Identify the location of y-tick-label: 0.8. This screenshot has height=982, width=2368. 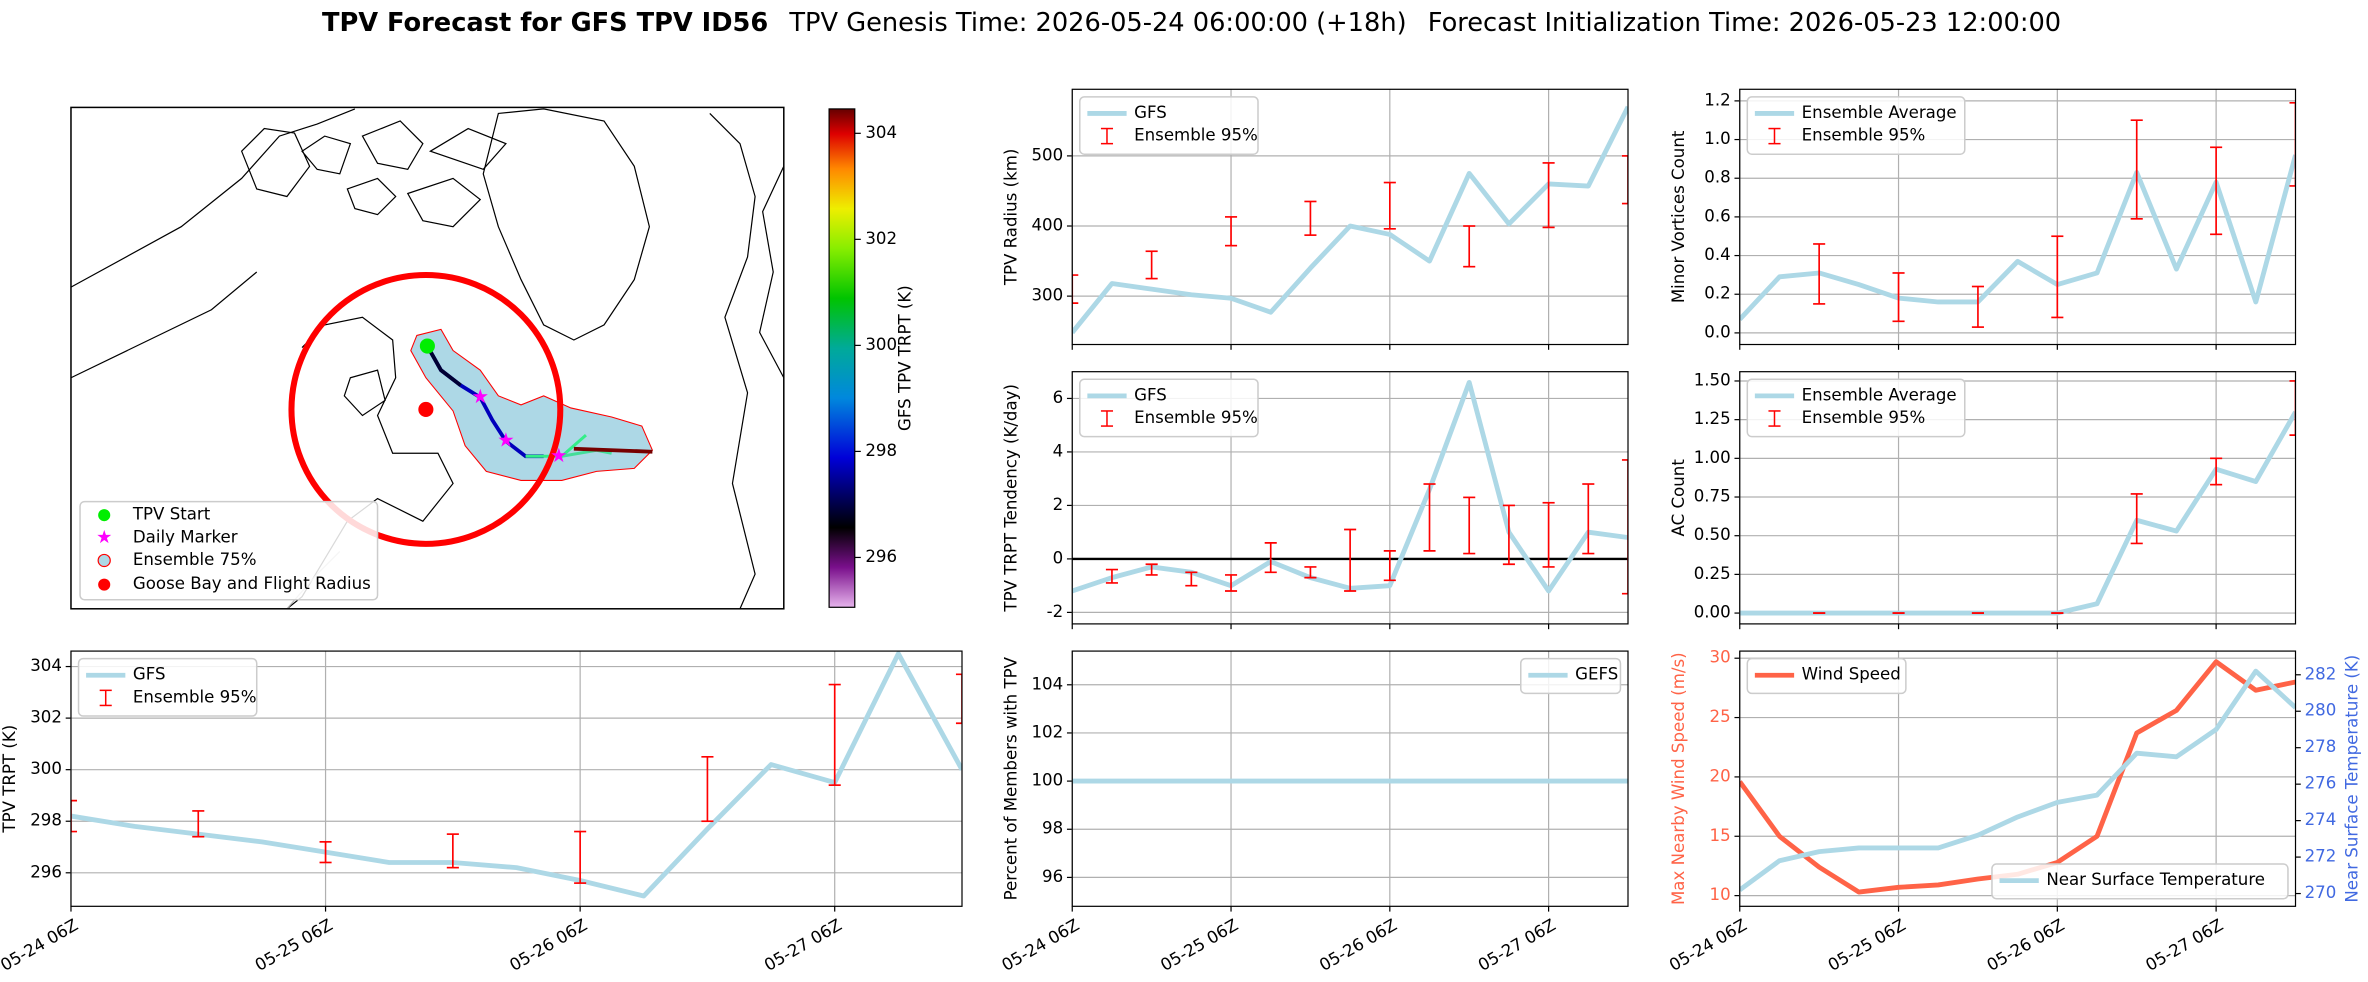
(1717, 177).